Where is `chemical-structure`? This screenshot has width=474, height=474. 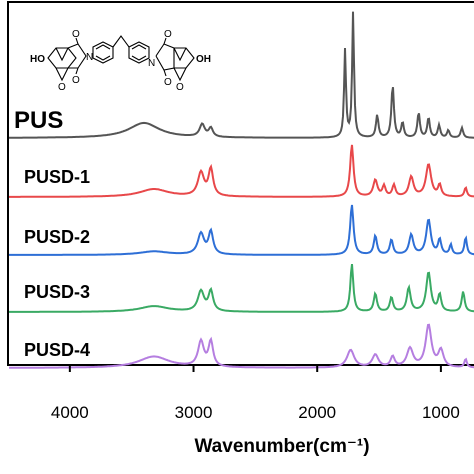 chemical-structure is located at coordinates (121, 58).